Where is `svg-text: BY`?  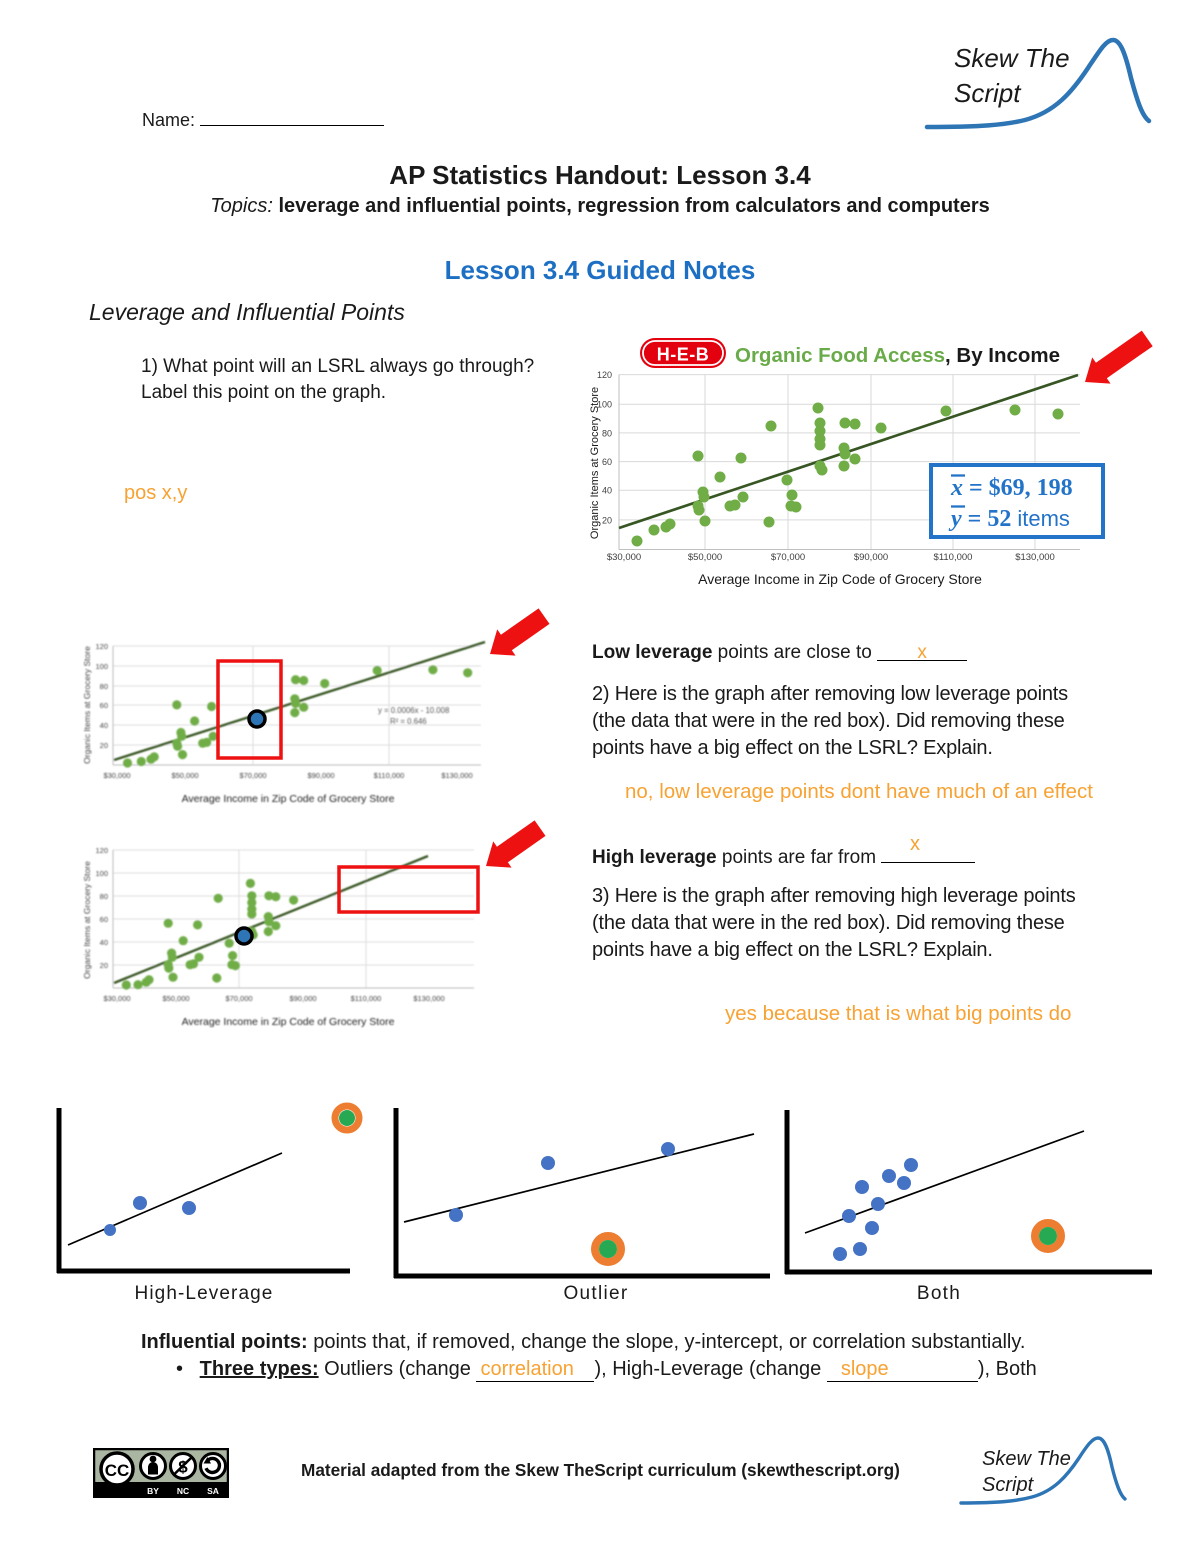 svg-text: BY is located at coordinates (153, 1491).